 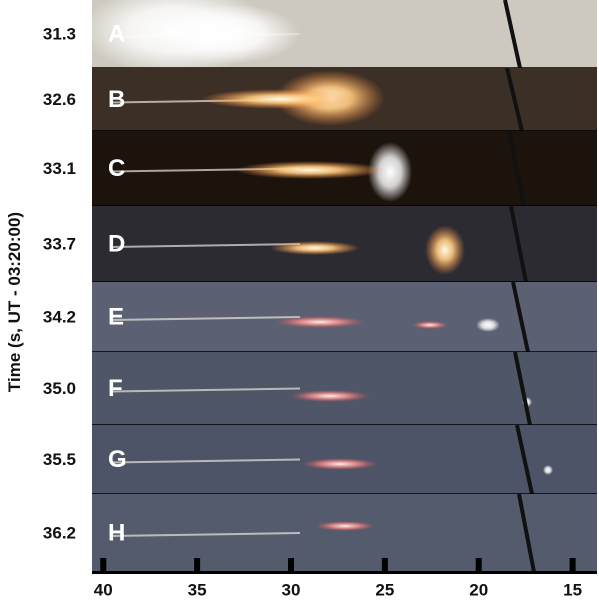 I want to click on panel-letter: H, so click(x=116, y=532).